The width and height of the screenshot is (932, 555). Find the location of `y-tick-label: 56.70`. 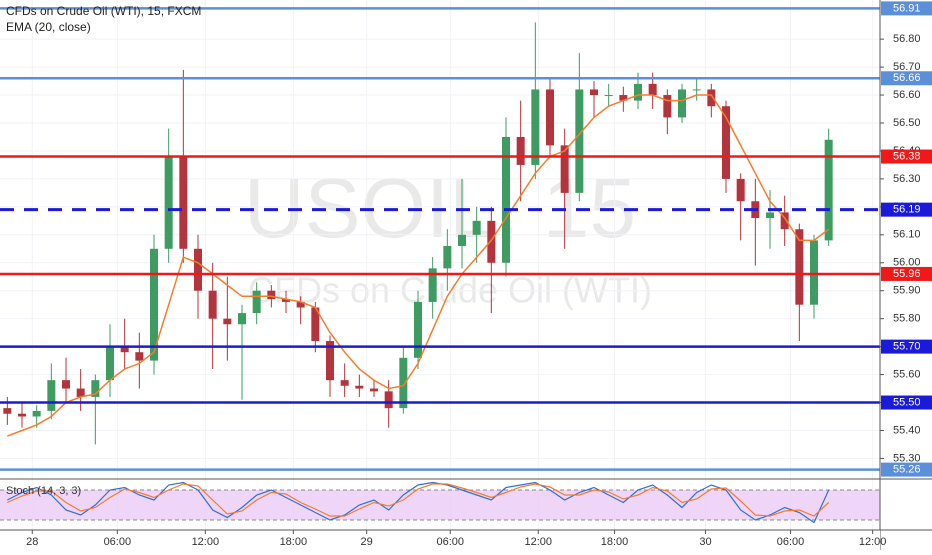

y-tick-label: 56.70 is located at coordinates (907, 67).